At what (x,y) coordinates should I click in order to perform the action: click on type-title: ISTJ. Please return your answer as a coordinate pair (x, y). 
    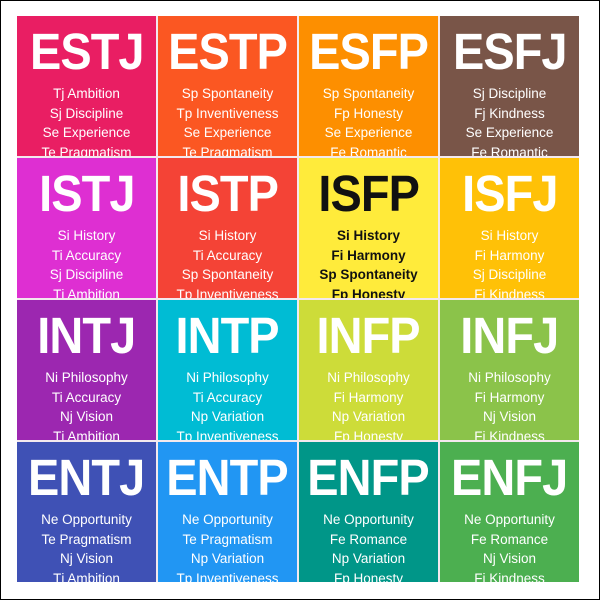
    Looking at the image, I should click on (86, 193).